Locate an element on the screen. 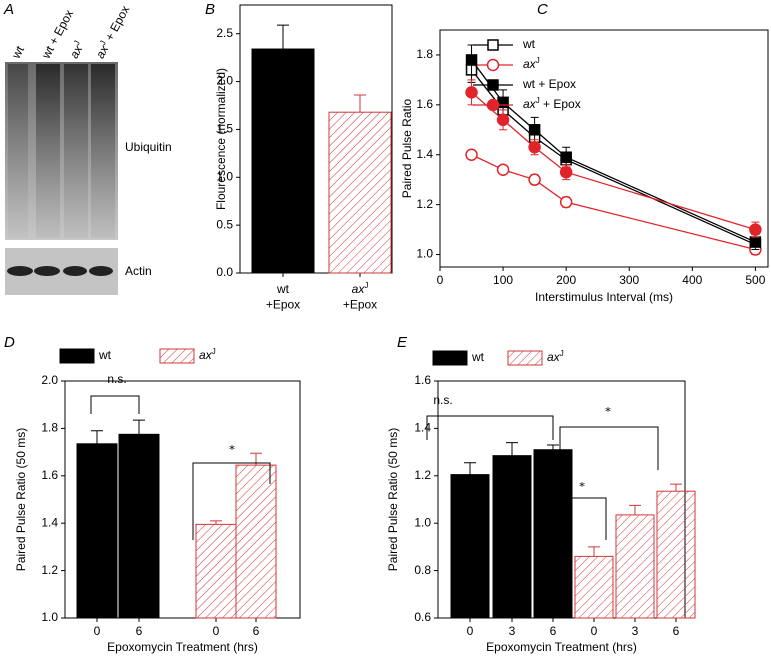 The height and width of the screenshot is (659, 771). lane-label: wt is located at coordinates (18, 52).